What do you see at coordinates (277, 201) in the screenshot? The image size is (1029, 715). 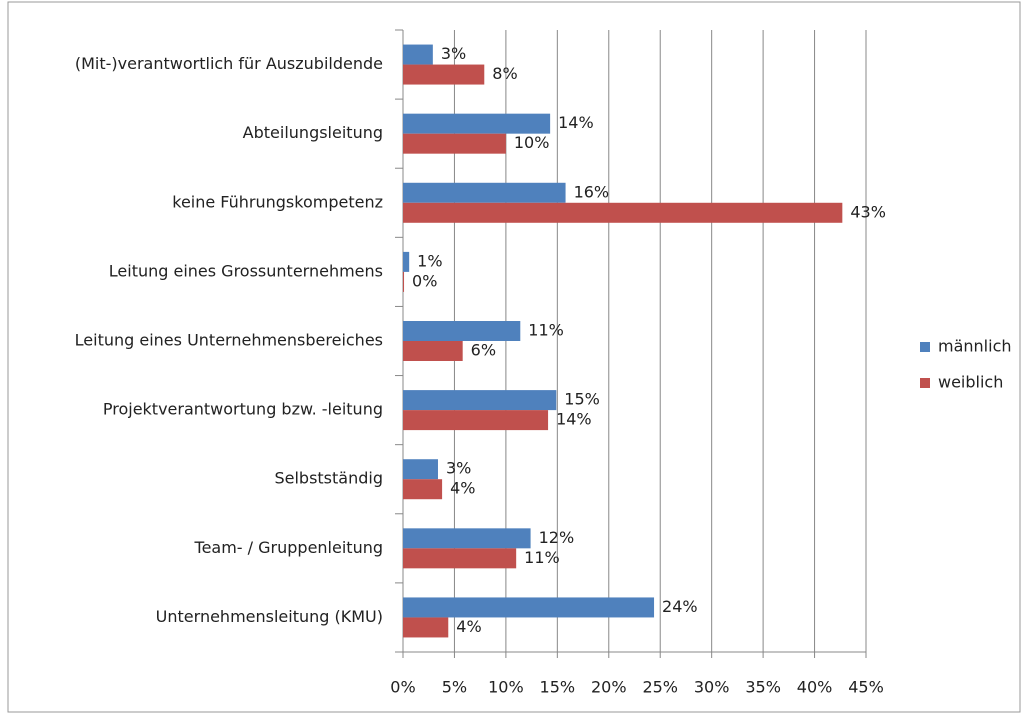 I see `y-tick-label: keine Führungskompetenz` at bounding box center [277, 201].